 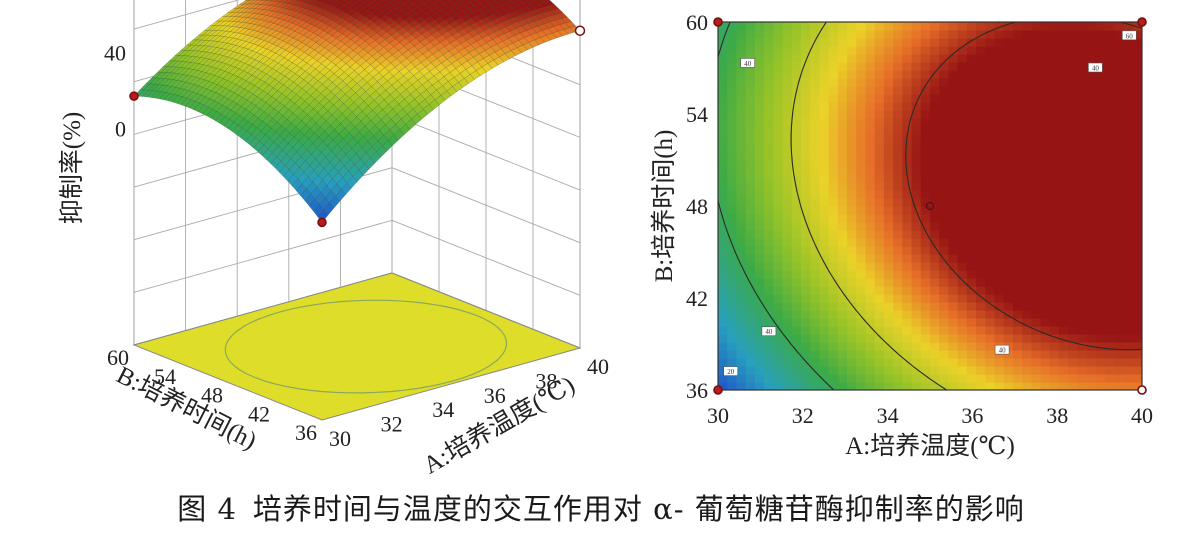 I want to click on floor-plane, so click(x=357, y=346).